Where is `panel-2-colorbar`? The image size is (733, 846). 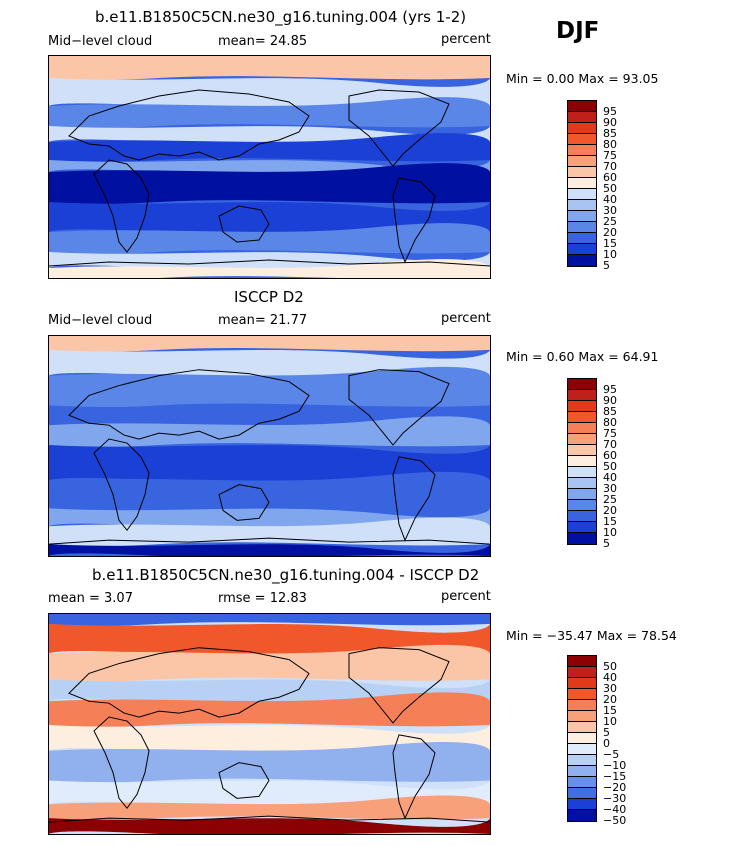 panel-2-colorbar is located at coordinates (582, 461).